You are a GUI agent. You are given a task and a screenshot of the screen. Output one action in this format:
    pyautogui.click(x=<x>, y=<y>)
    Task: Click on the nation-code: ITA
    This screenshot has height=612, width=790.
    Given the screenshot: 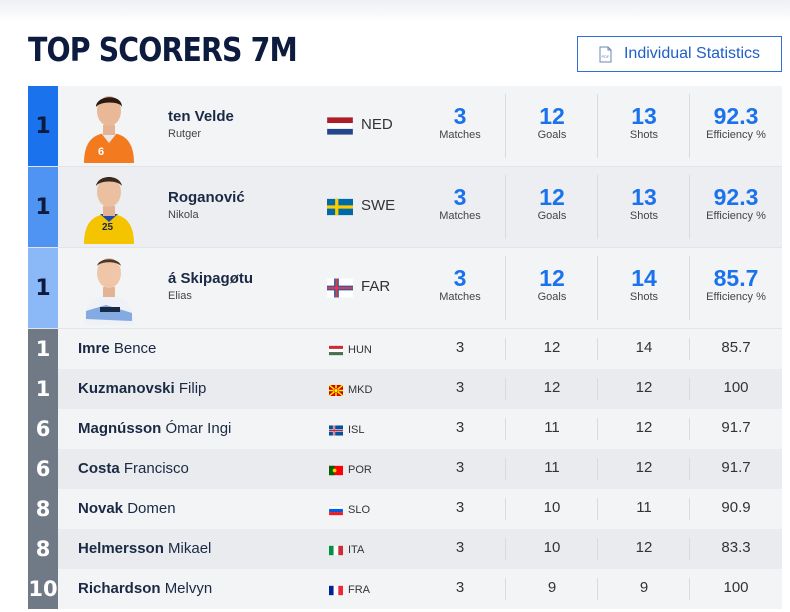 What is the action you would take?
    pyautogui.click(x=356, y=550)
    